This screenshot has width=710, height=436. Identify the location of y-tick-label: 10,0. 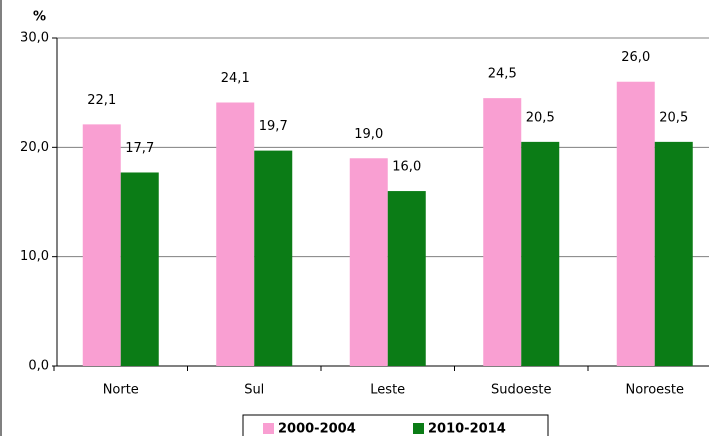
(34, 256).